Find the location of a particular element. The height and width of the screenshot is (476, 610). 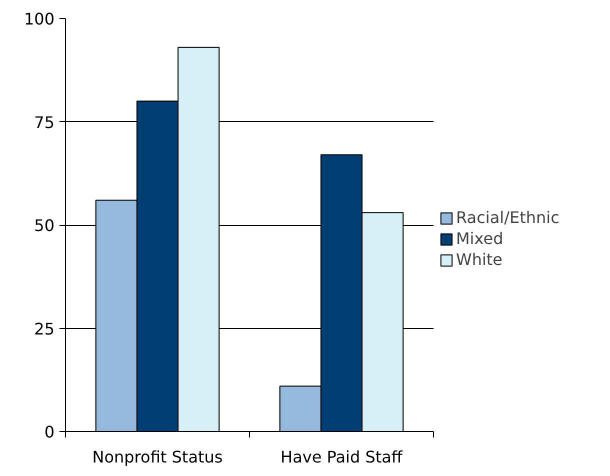

legend-label: White is located at coordinates (479, 259).